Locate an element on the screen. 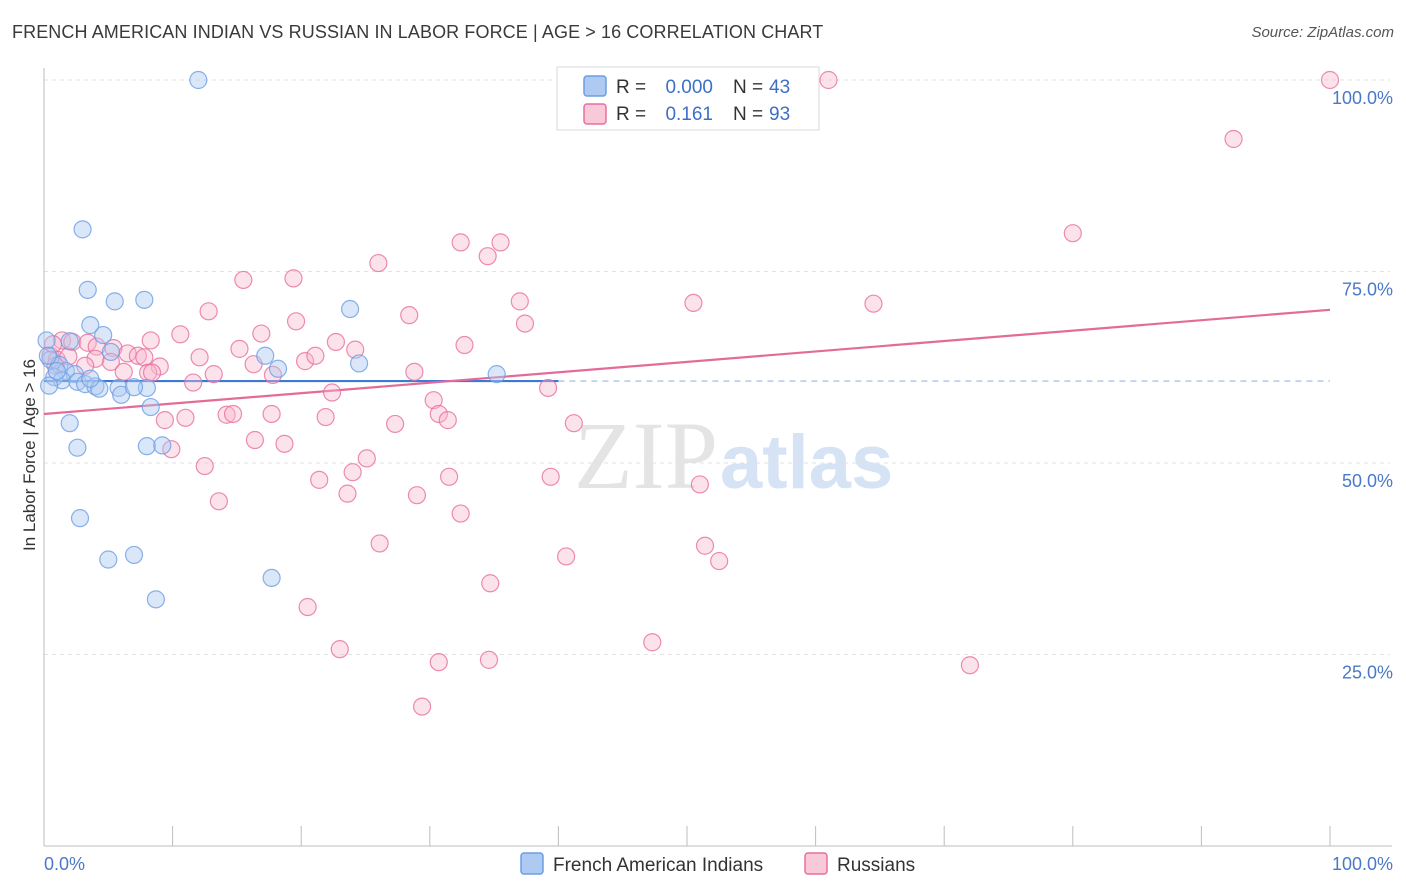 This screenshot has width=1406, height=892. y-tick-label-25: 25.0% is located at coordinates (1367, 673).